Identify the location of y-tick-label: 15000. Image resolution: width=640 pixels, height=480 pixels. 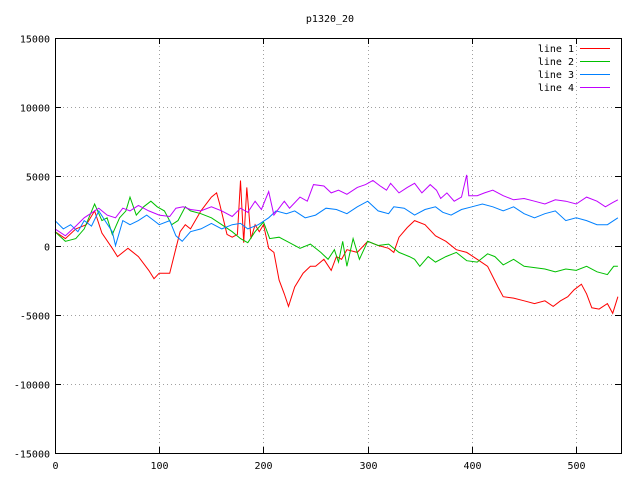
(35, 40).